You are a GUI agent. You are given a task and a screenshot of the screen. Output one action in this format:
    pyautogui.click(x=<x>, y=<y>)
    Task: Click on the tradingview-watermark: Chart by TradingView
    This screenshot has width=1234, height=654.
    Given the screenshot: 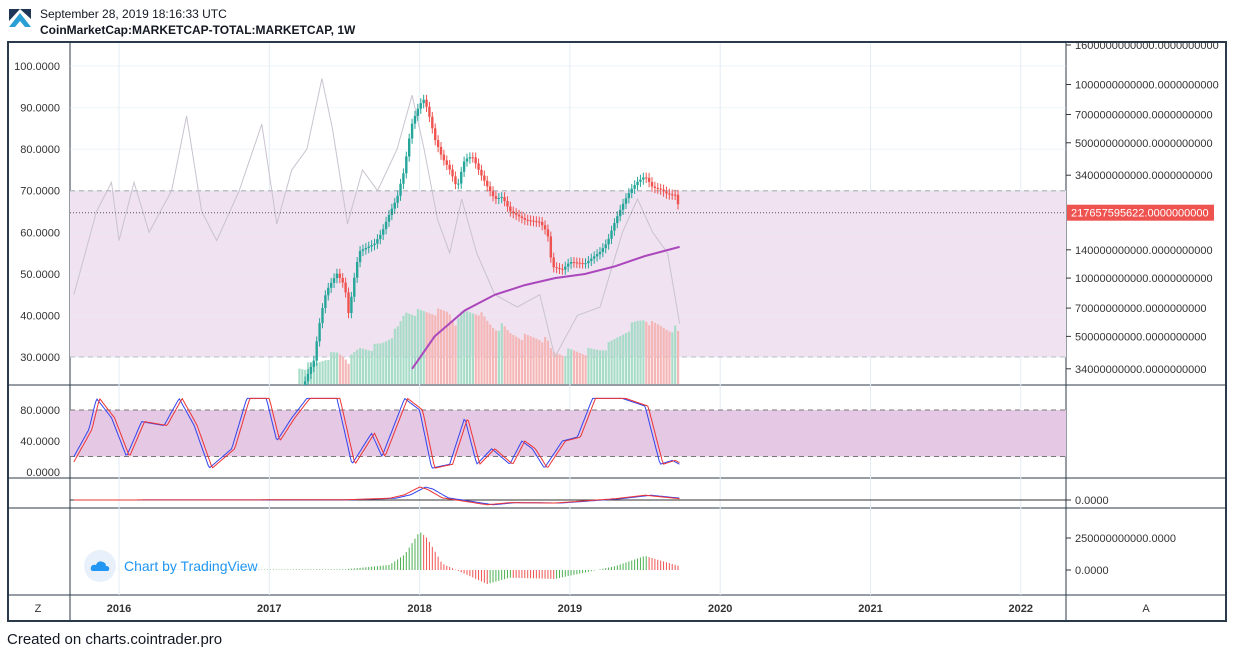 What is the action you would take?
    pyautogui.click(x=171, y=566)
    